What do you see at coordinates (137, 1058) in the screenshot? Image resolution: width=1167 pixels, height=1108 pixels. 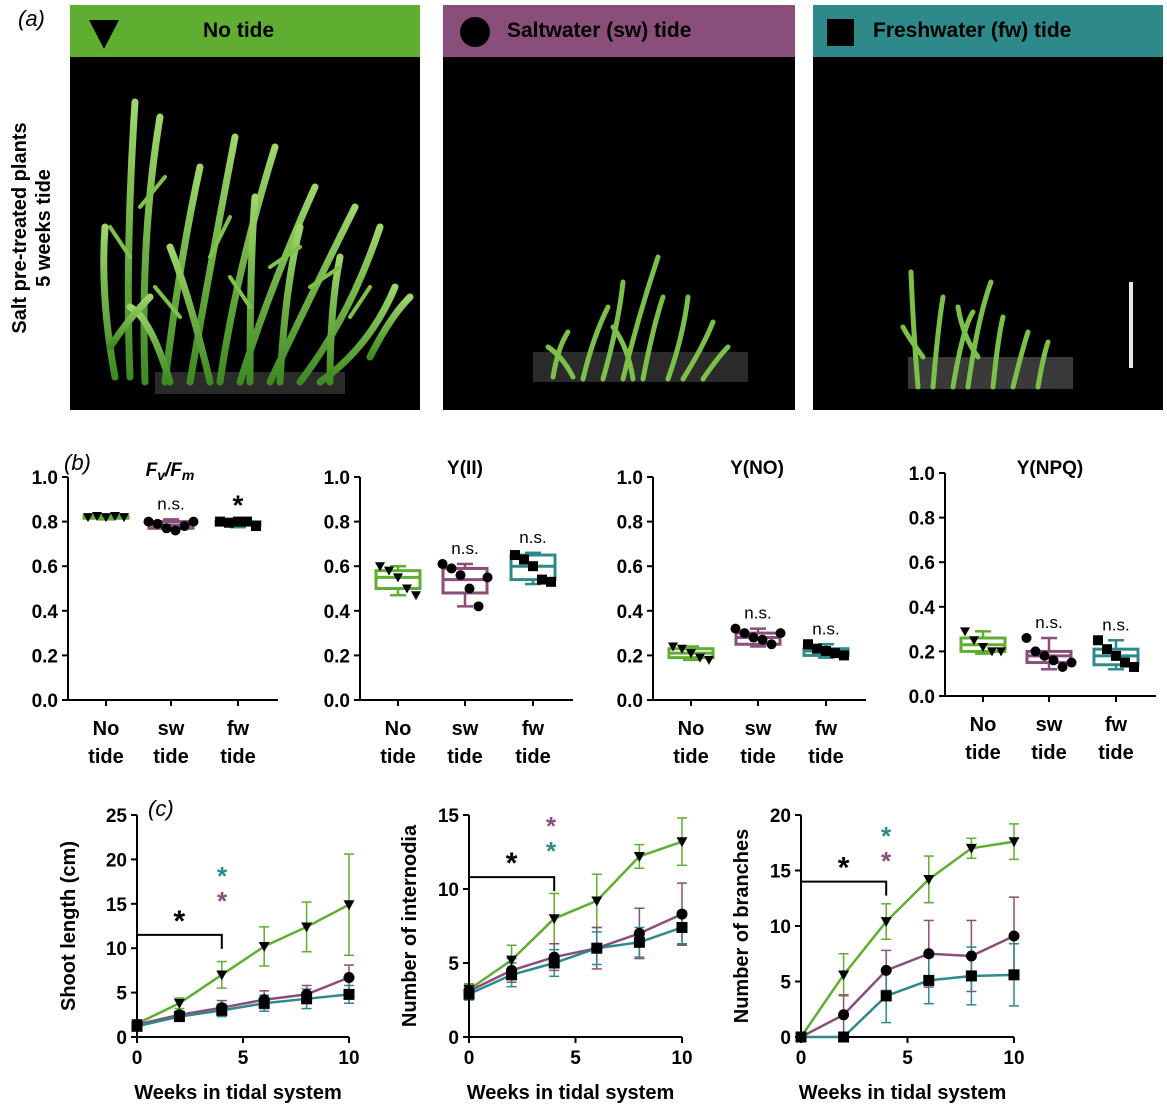 I see `x-tick-label: 0` at bounding box center [137, 1058].